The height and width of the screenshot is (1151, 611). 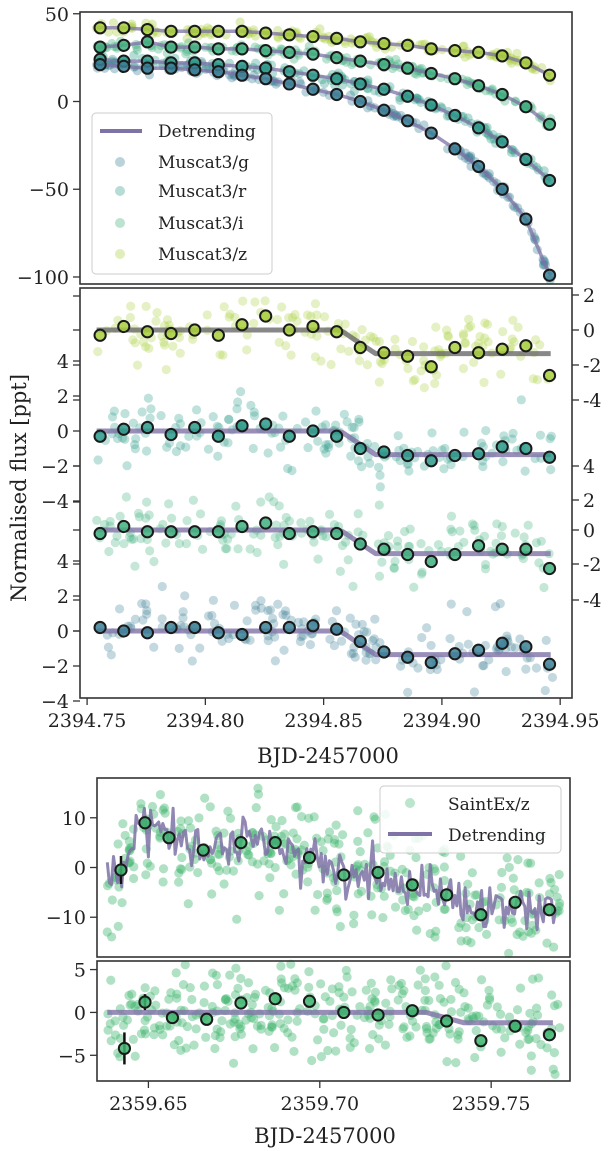 What do you see at coordinates (308, 867) in the screenshot?
I see `saintex-raw-panel: 10 0 −10 SaintEx/z Detrending` at bounding box center [308, 867].